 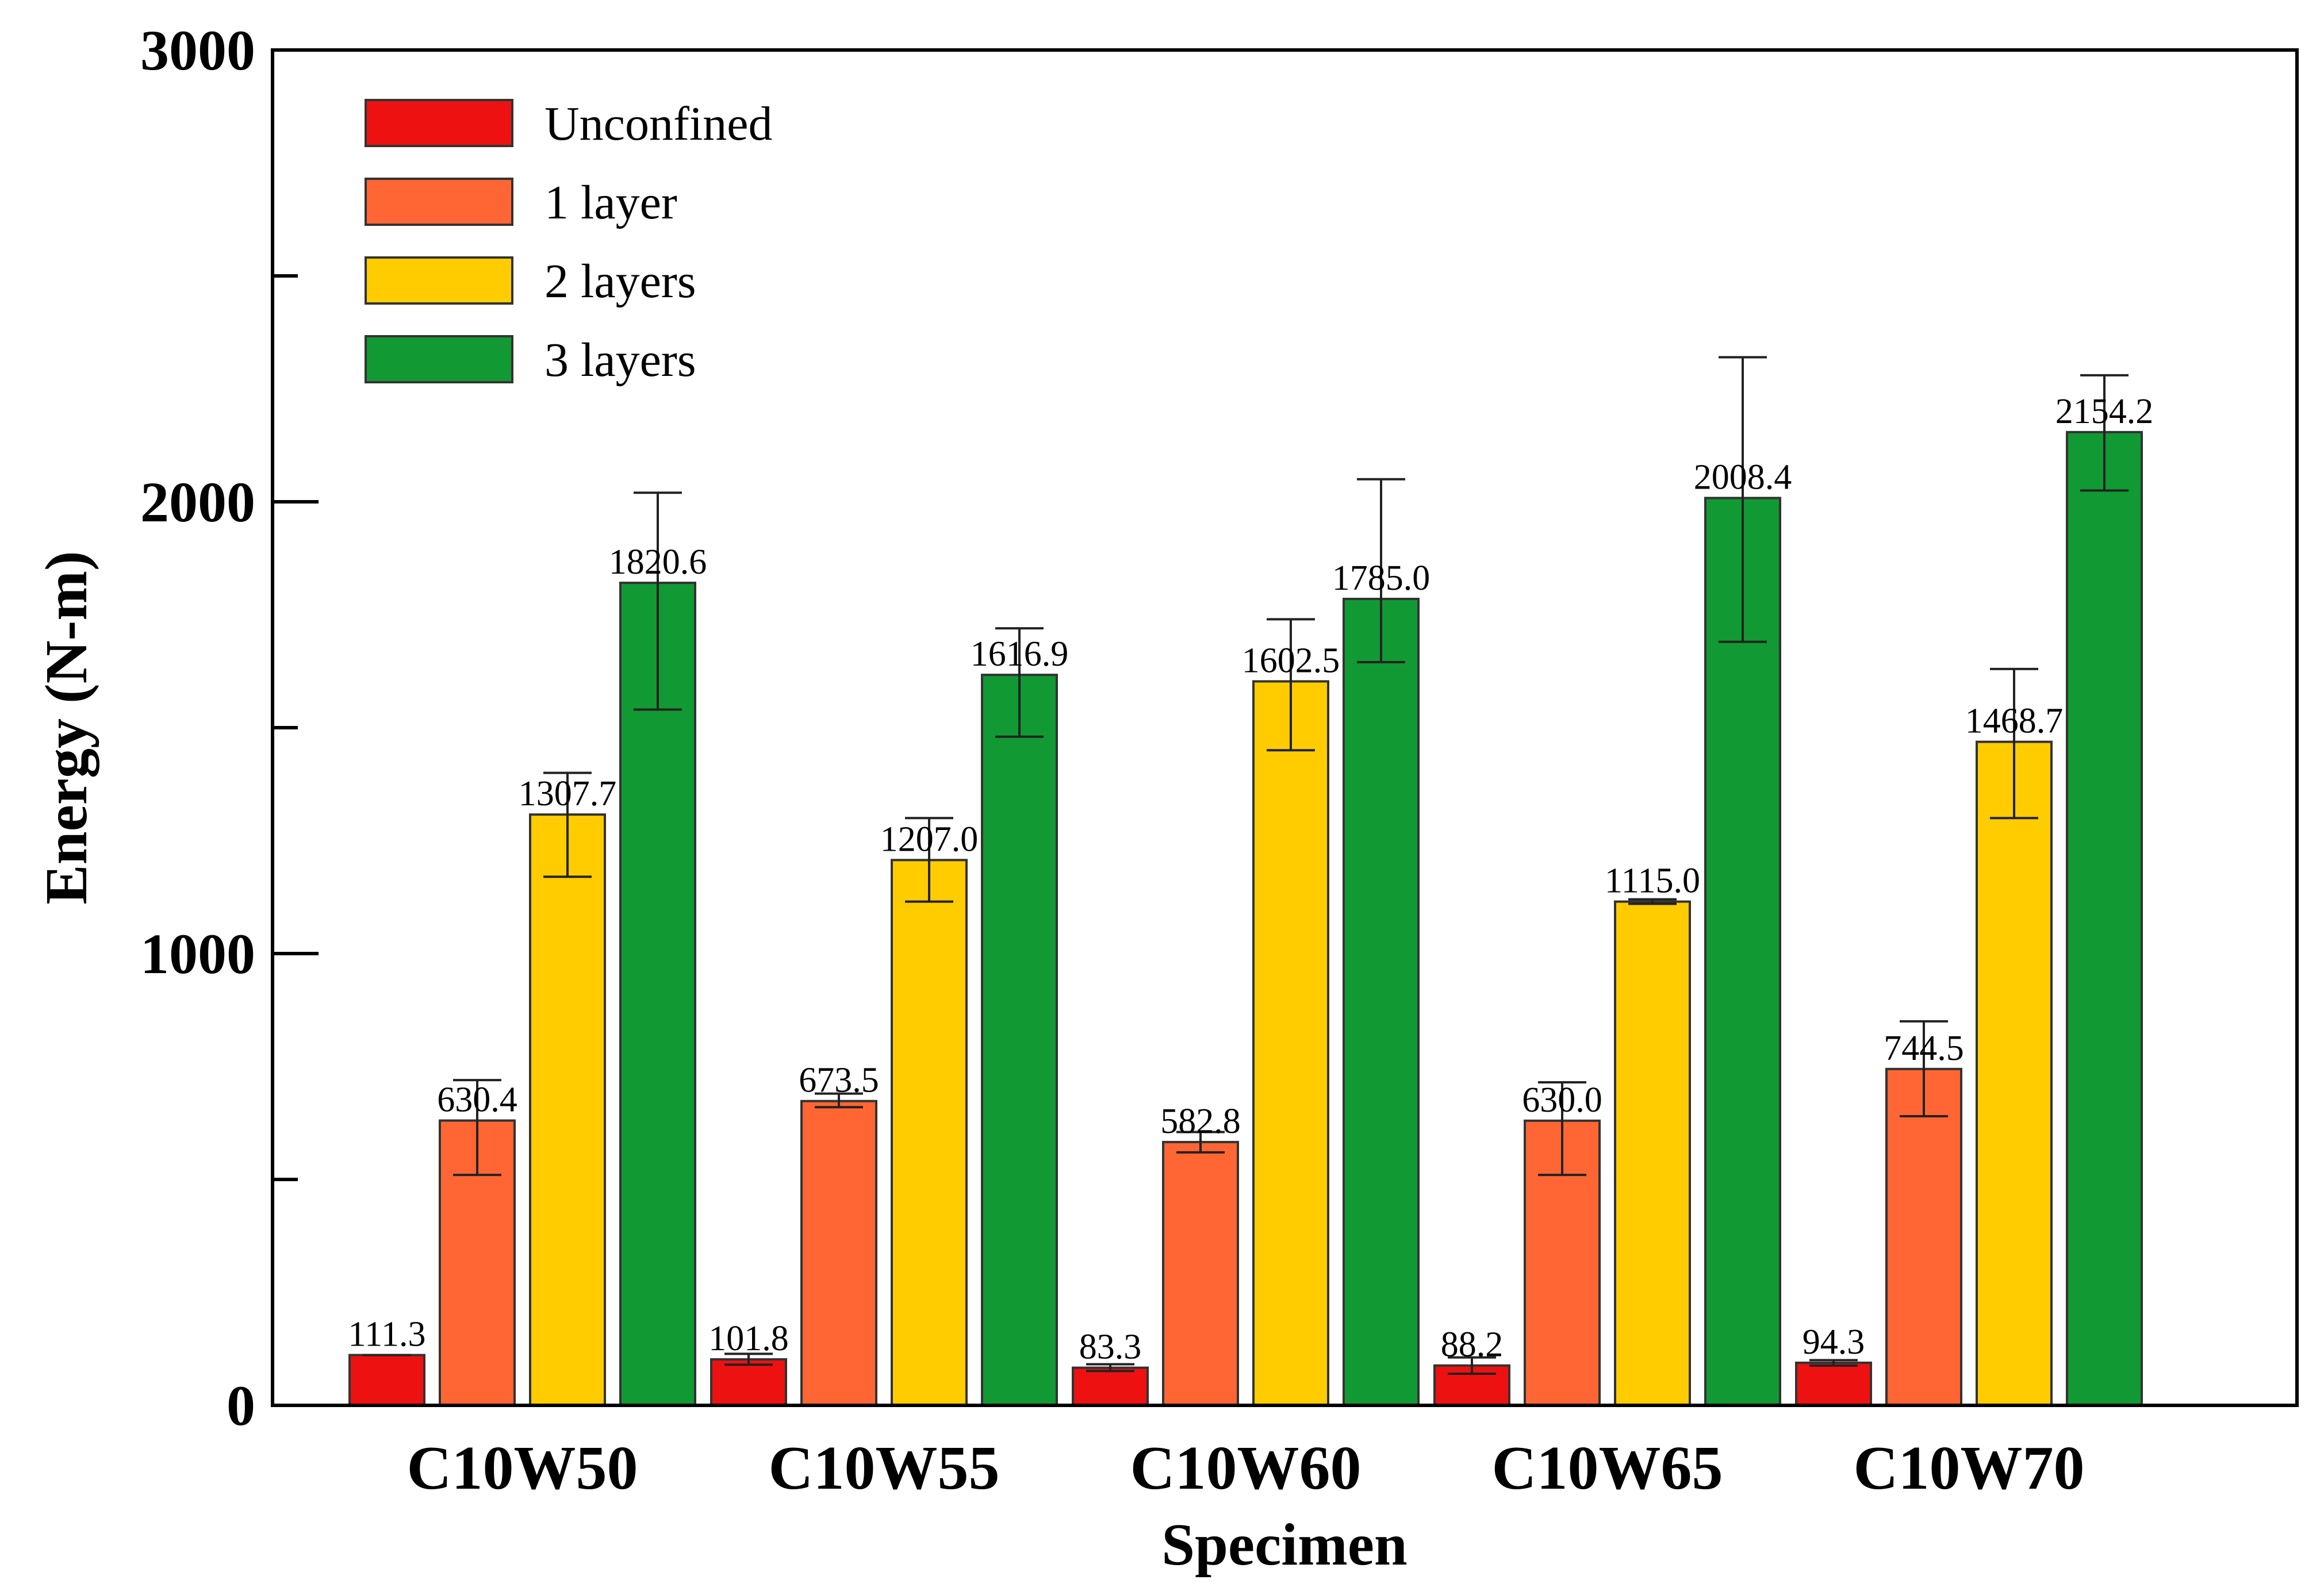 I want to click on data-label-c10w60-1-layer: 582.8, so click(x=1200, y=1121).